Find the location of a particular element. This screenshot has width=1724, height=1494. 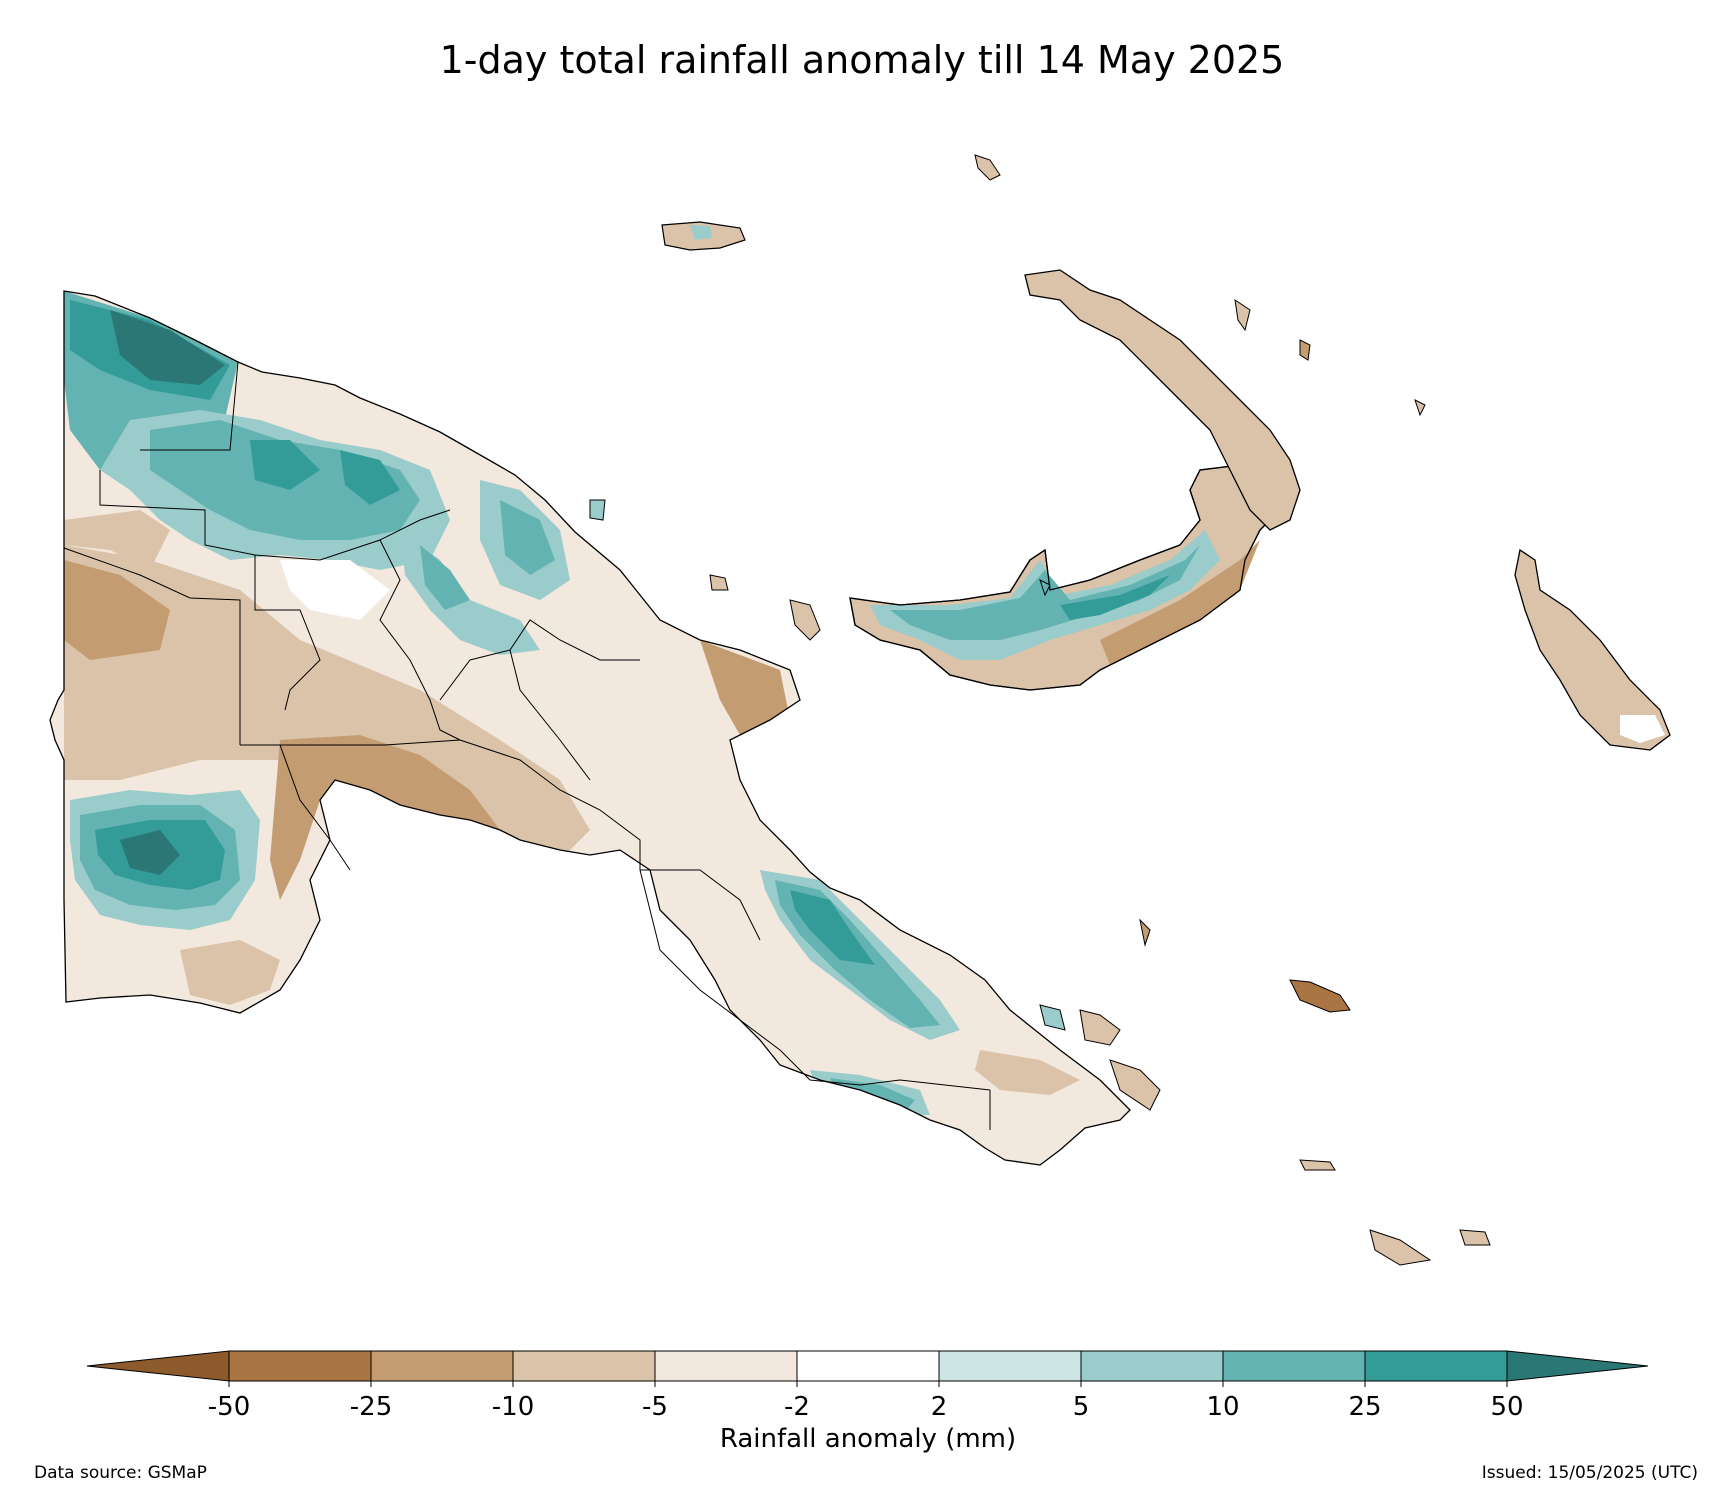

issued-date: Issued: 15/05/2025 (UTC) is located at coordinates (1589, 1473).